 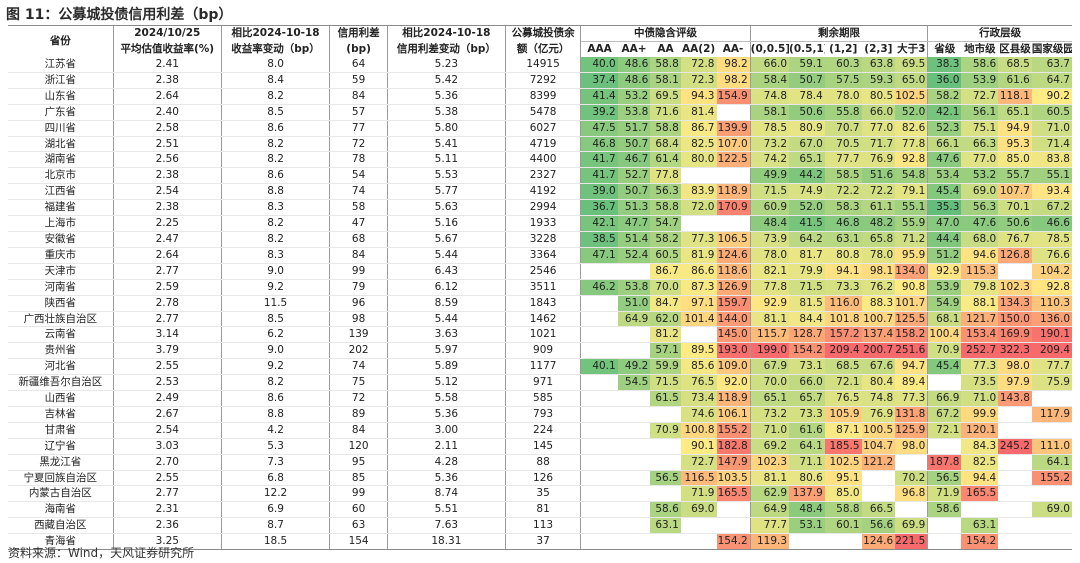 I want to click on spread-cell: 63.7, so click(x=1051, y=65).